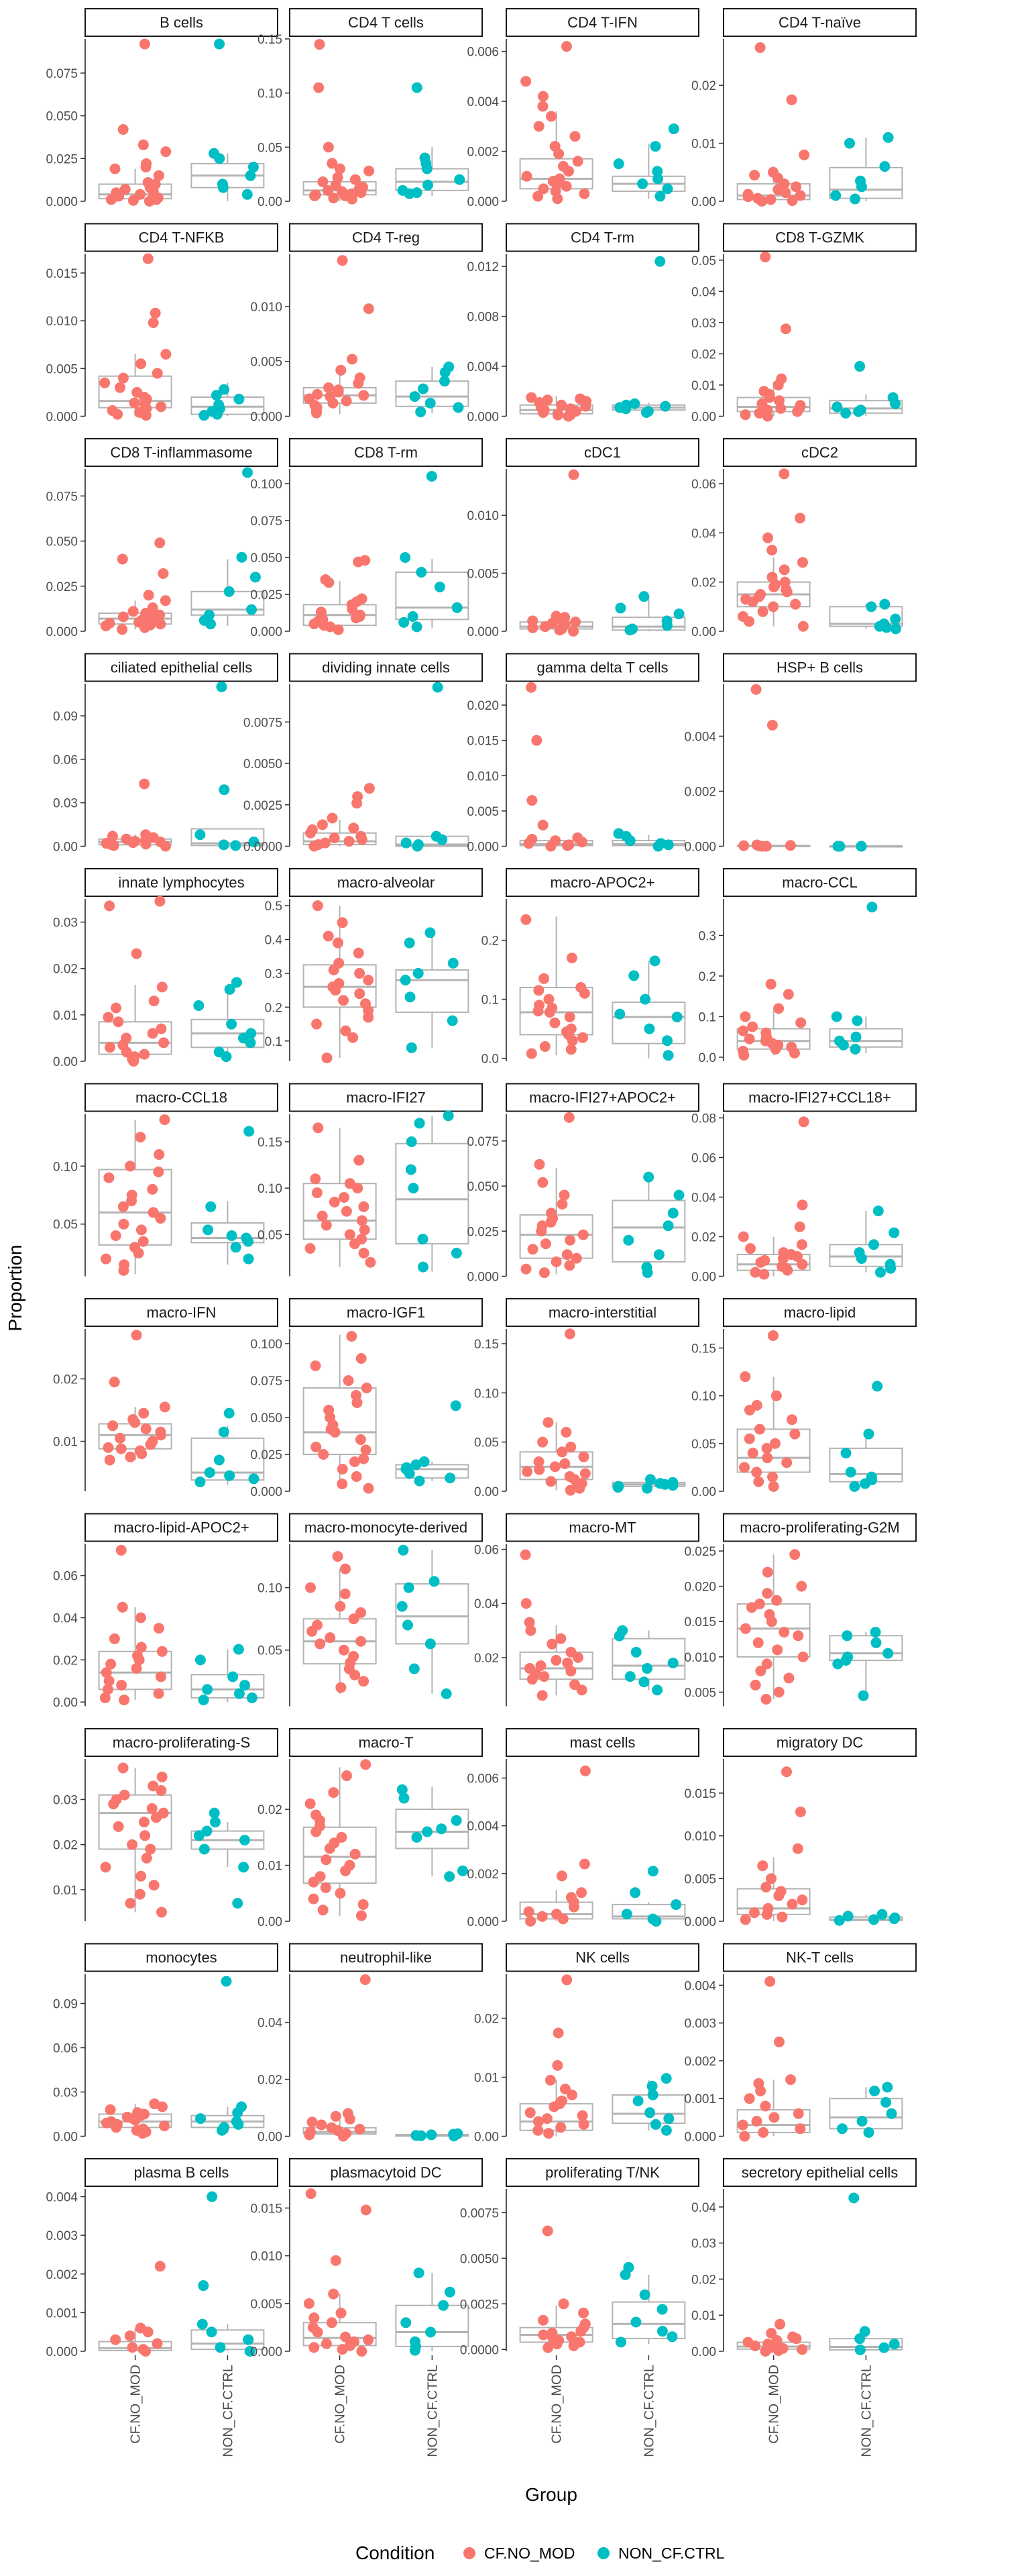 Image resolution: width=1030 pixels, height=2576 pixels. What do you see at coordinates (135, 1822) in the screenshot?
I see `box-cf-no-mod-macro-proliferating-s` at bounding box center [135, 1822].